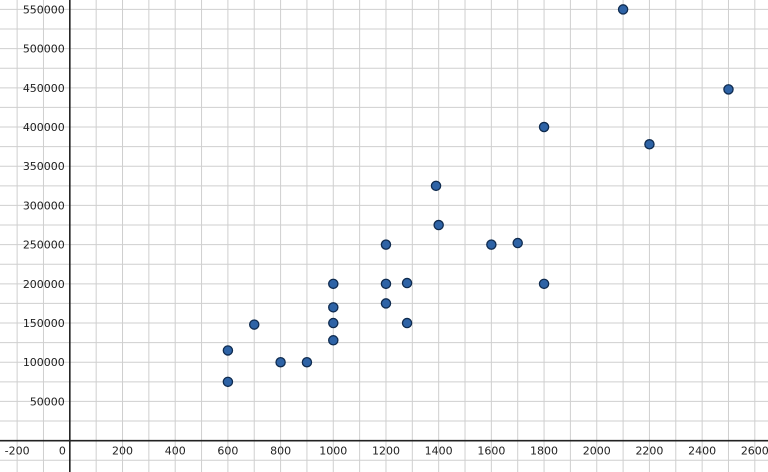 The image size is (768, 472). I want to click on x-tick-label: 200, so click(122, 451).